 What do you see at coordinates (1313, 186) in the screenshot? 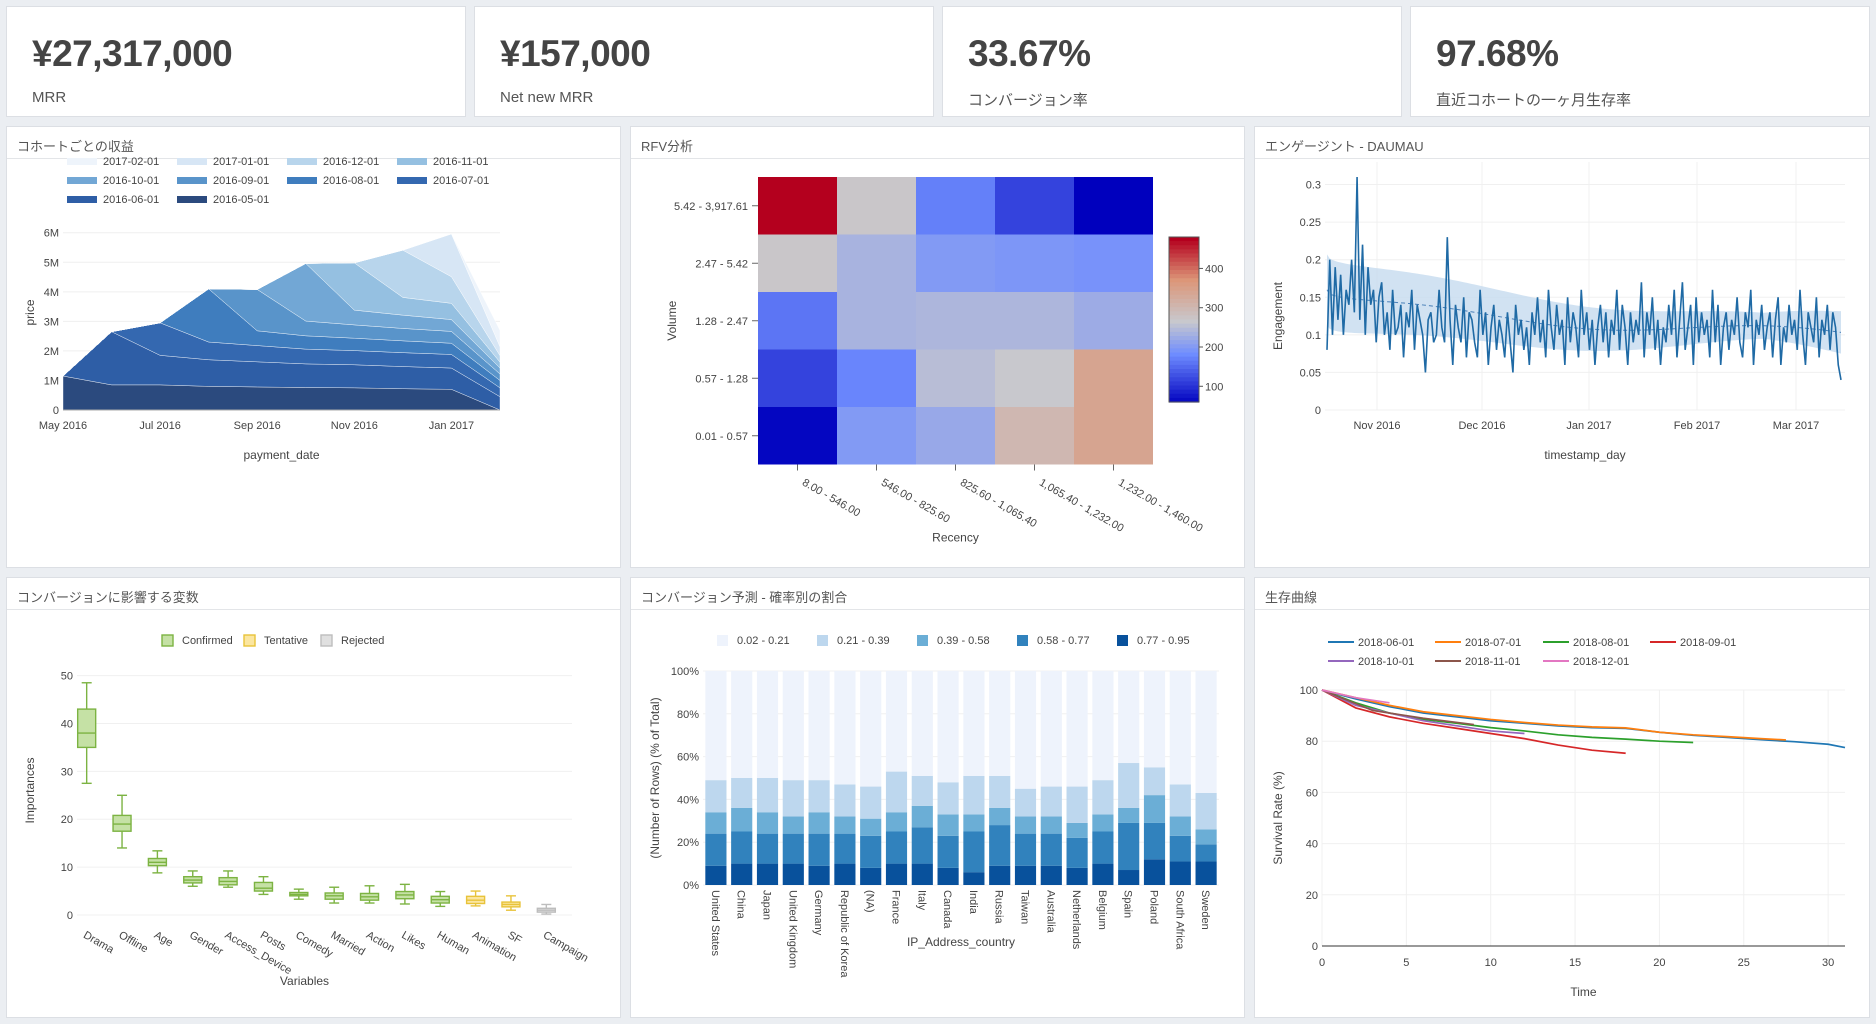
I see `y-tick-label: 0.3` at bounding box center [1313, 186].